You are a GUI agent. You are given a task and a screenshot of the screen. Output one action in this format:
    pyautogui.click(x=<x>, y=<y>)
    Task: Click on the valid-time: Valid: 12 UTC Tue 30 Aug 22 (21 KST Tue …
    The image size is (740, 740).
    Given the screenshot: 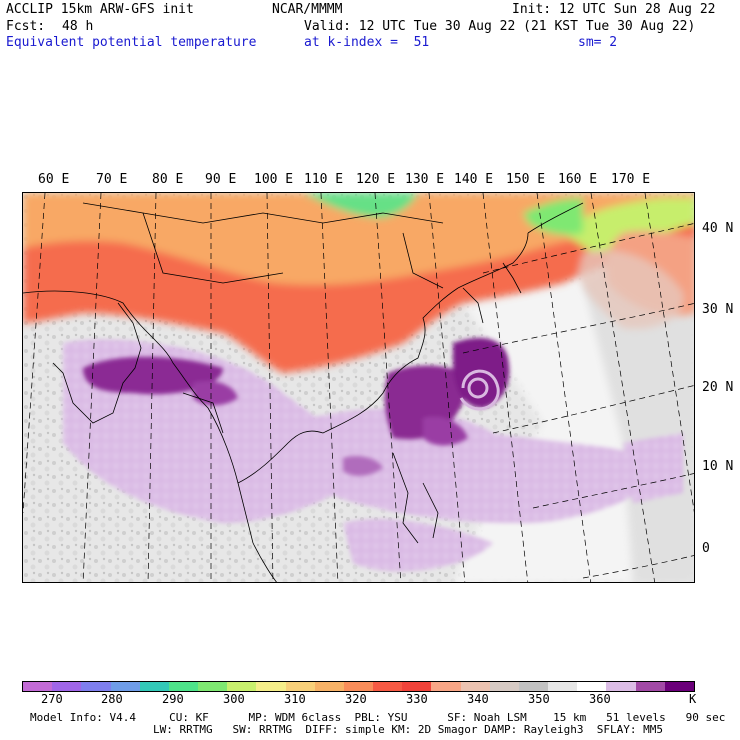 What is the action you would take?
    pyautogui.click(x=500, y=26)
    